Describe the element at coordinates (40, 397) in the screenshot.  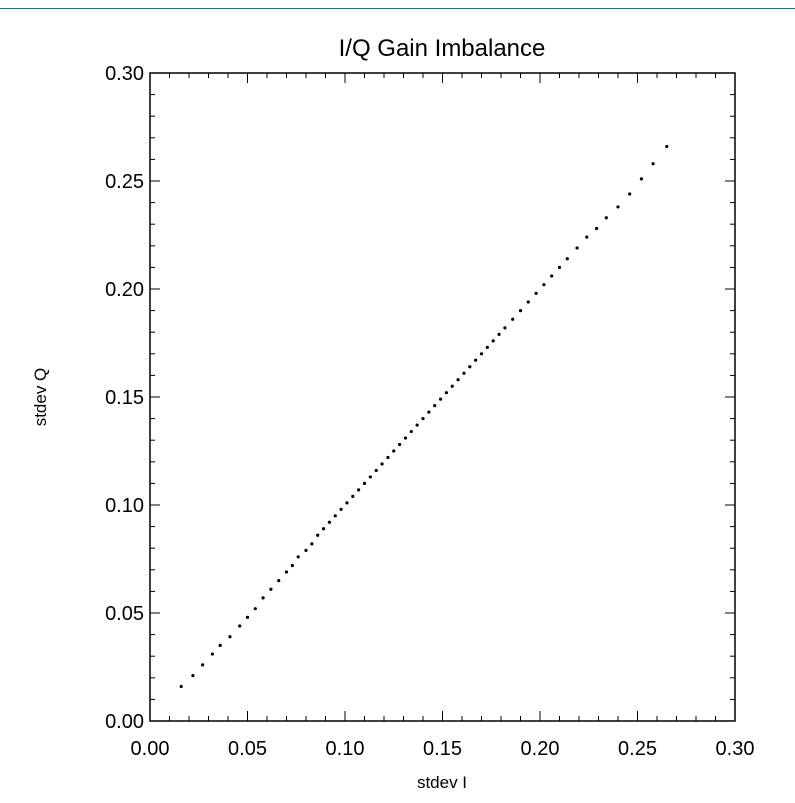
I see `y-axis-label: stdev Q` at that location.